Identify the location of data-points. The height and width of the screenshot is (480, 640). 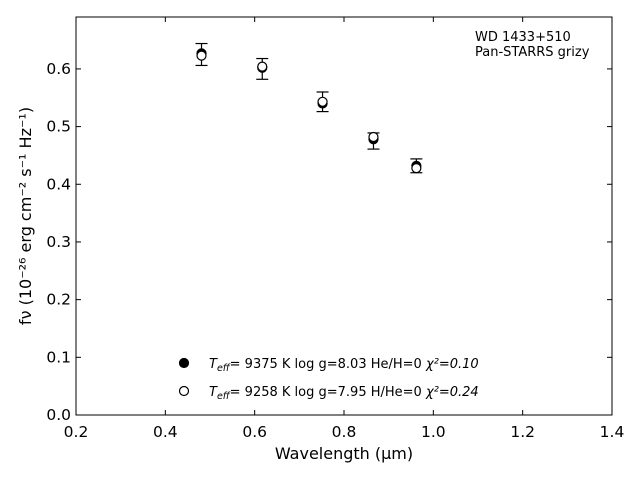
(309, 111).